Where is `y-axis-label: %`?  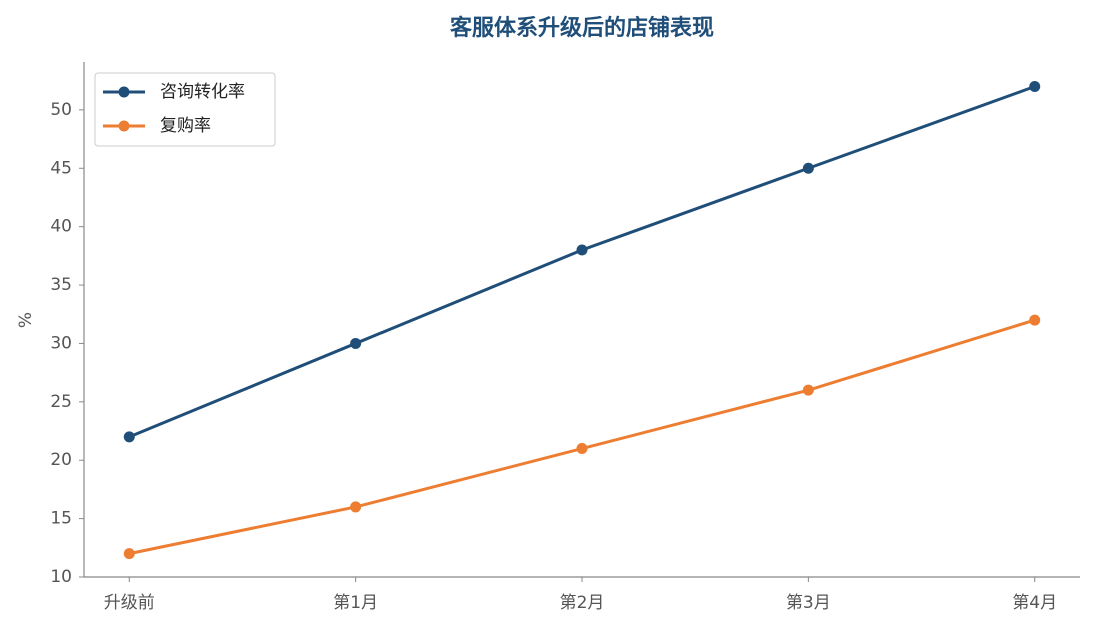
y-axis-label: % is located at coordinates (26, 320).